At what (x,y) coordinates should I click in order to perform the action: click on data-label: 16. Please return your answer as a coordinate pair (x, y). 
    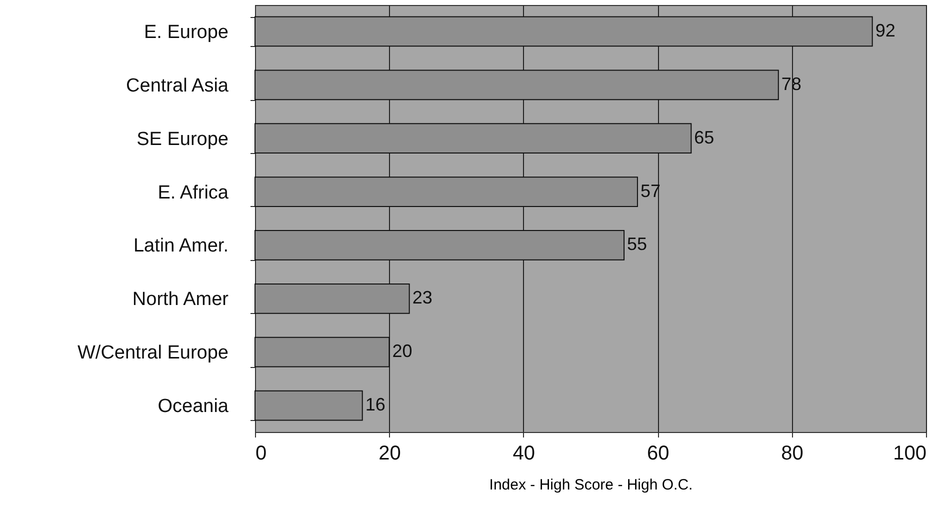
    Looking at the image, I should click on (375, 404).